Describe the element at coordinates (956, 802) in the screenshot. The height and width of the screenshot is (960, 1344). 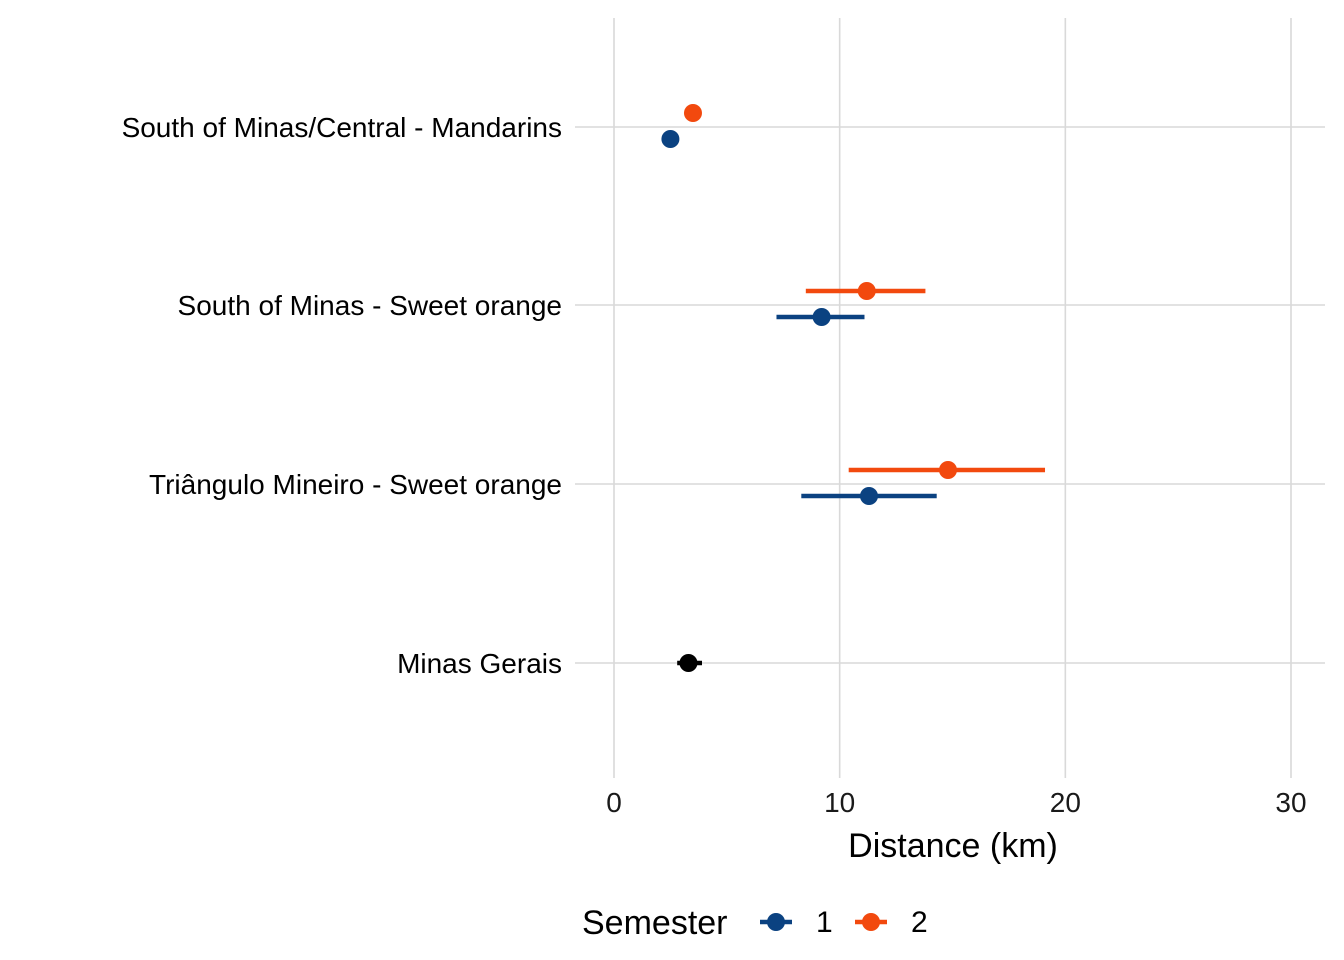
I see `x-tick-labels: 0 10 20 30` at that location.